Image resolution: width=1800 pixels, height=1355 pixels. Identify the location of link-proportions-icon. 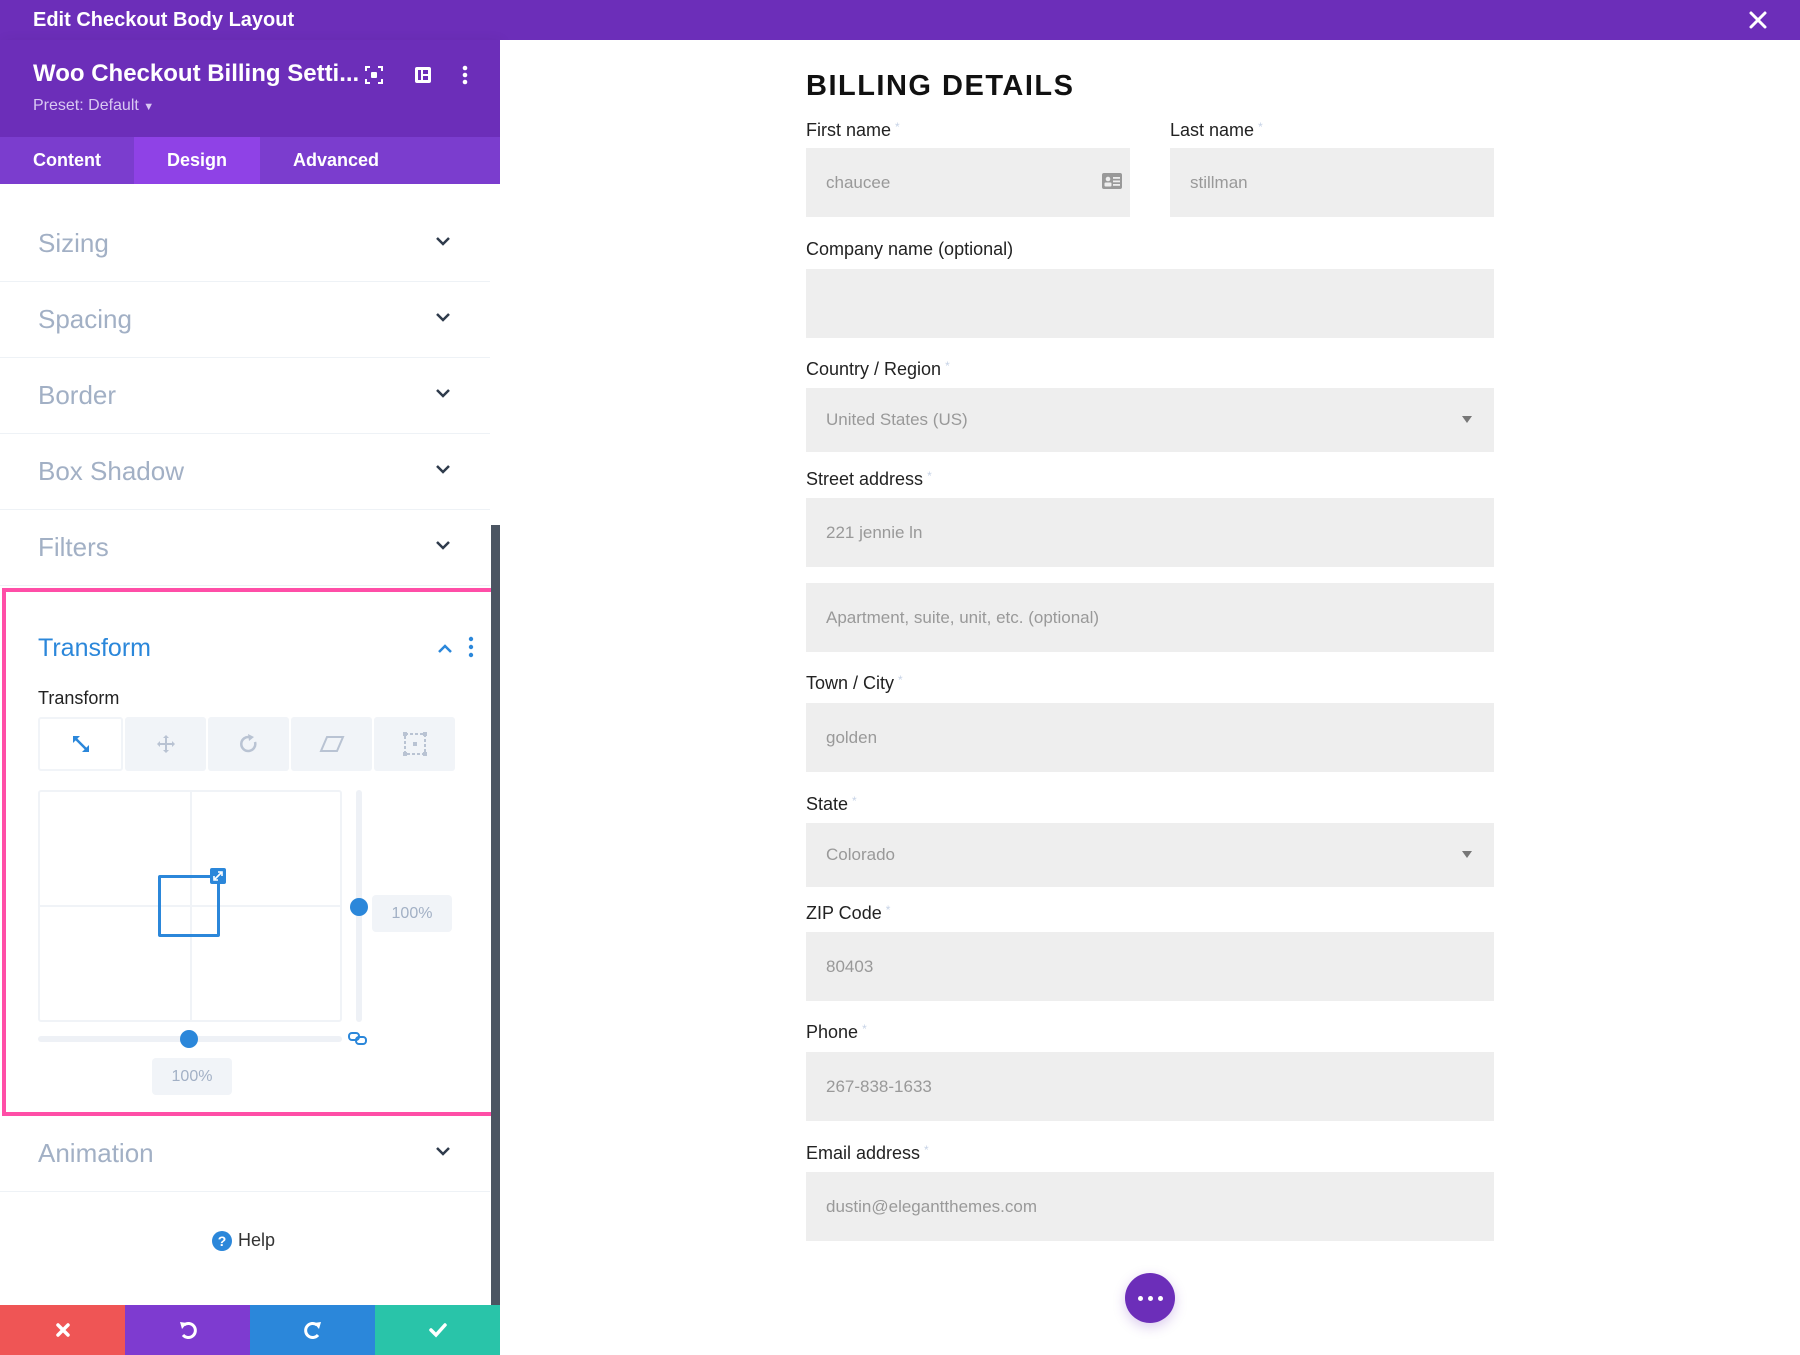
(358, 1039).